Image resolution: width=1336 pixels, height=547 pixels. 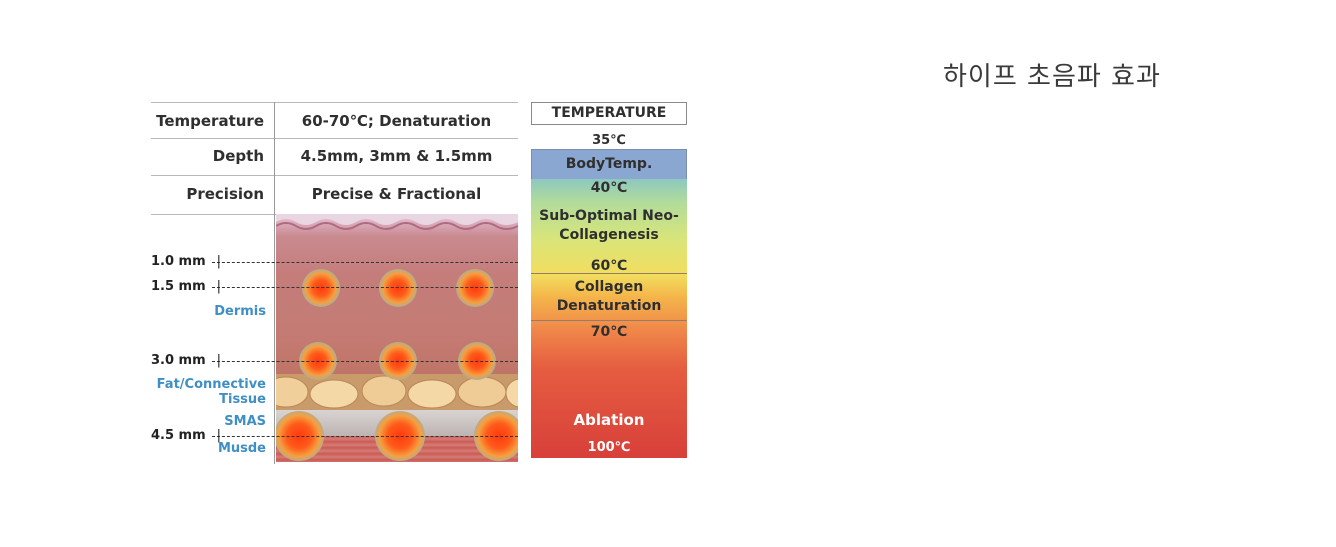 What do you see at coordinates (609, 225) in the screenshot?
I see `sub-optimal-label: Sub-Optimal Neo-Collagenesis` at bounding box center [609, 225].